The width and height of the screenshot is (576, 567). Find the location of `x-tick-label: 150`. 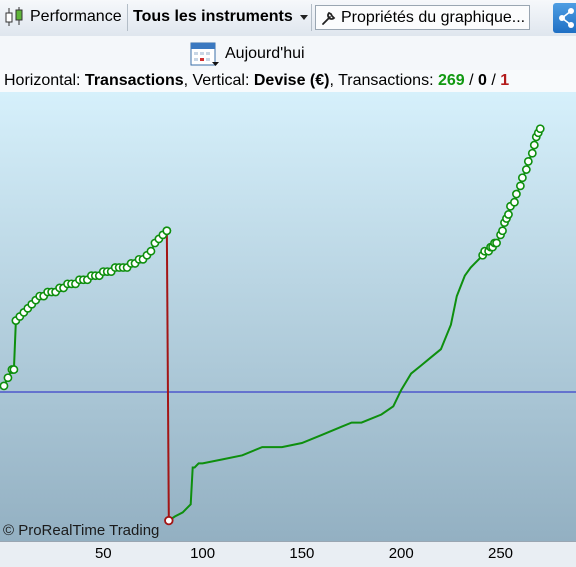

x-tick-label: 150 is located at coordinates (302, 553).